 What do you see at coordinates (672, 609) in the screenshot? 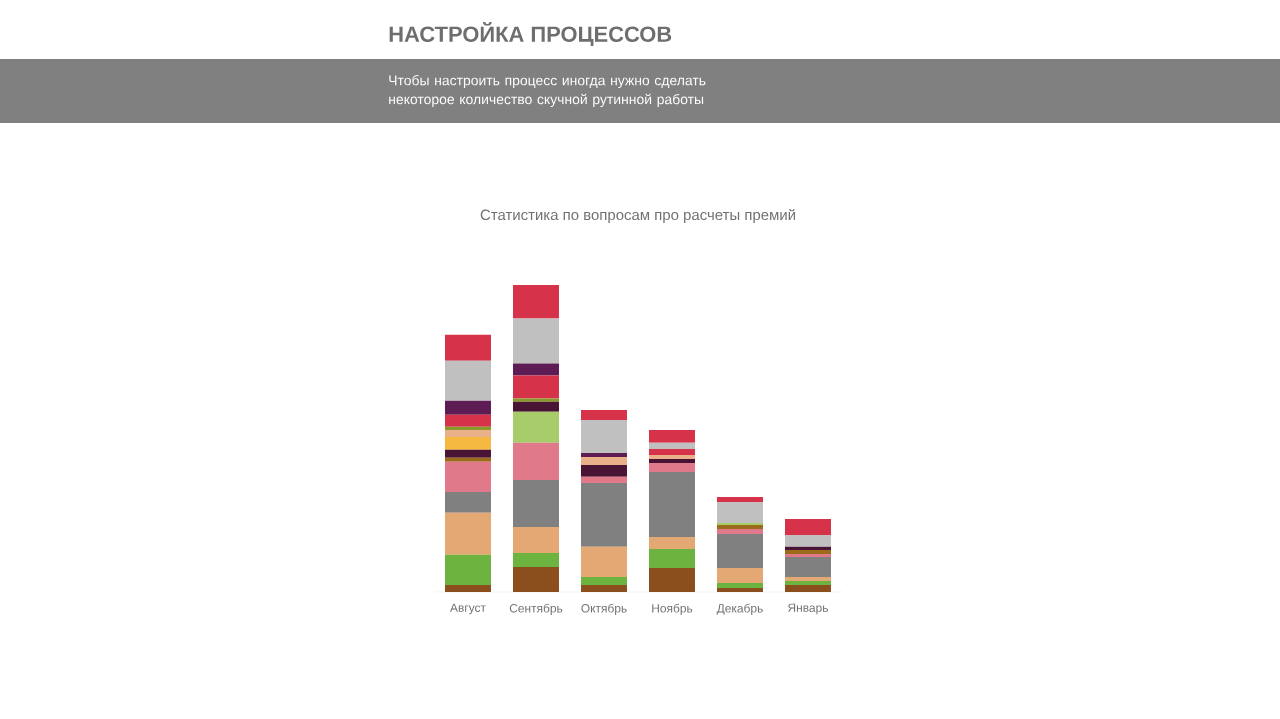
I see `x-tick-label: Ноябрь` at bounding box center [672, 609].